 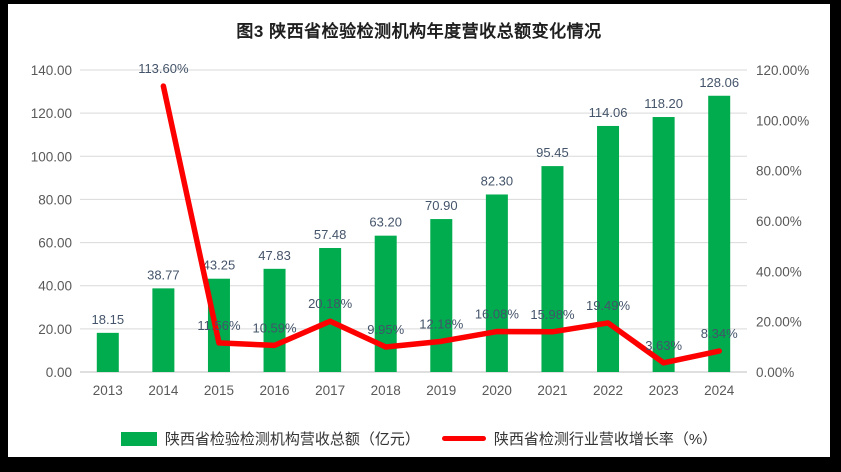 I want to click on y-axis-tick-right: 40.00%, so click(x=779, y=271).